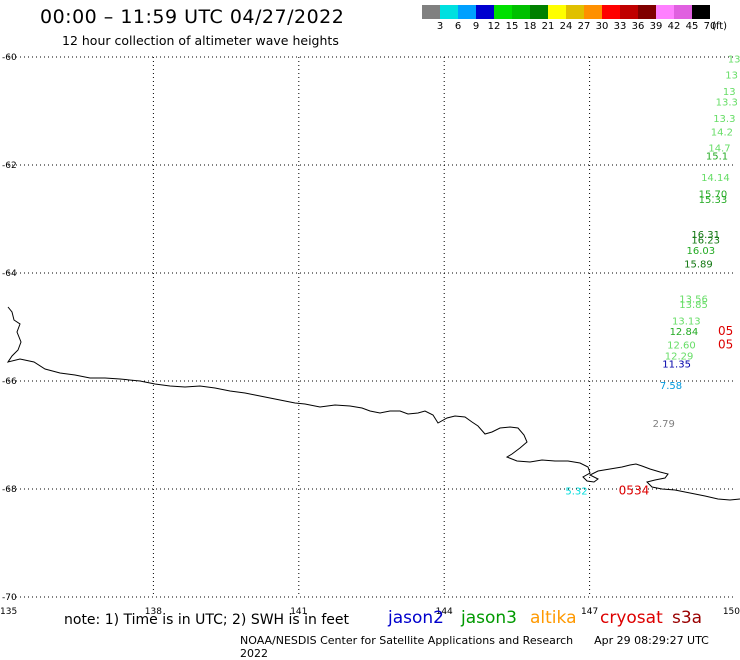 The image size is (740, 660). Describe the element at coordinates (664, 424) in the screenshot. I see `wave-height-label: 2.79` at that location.